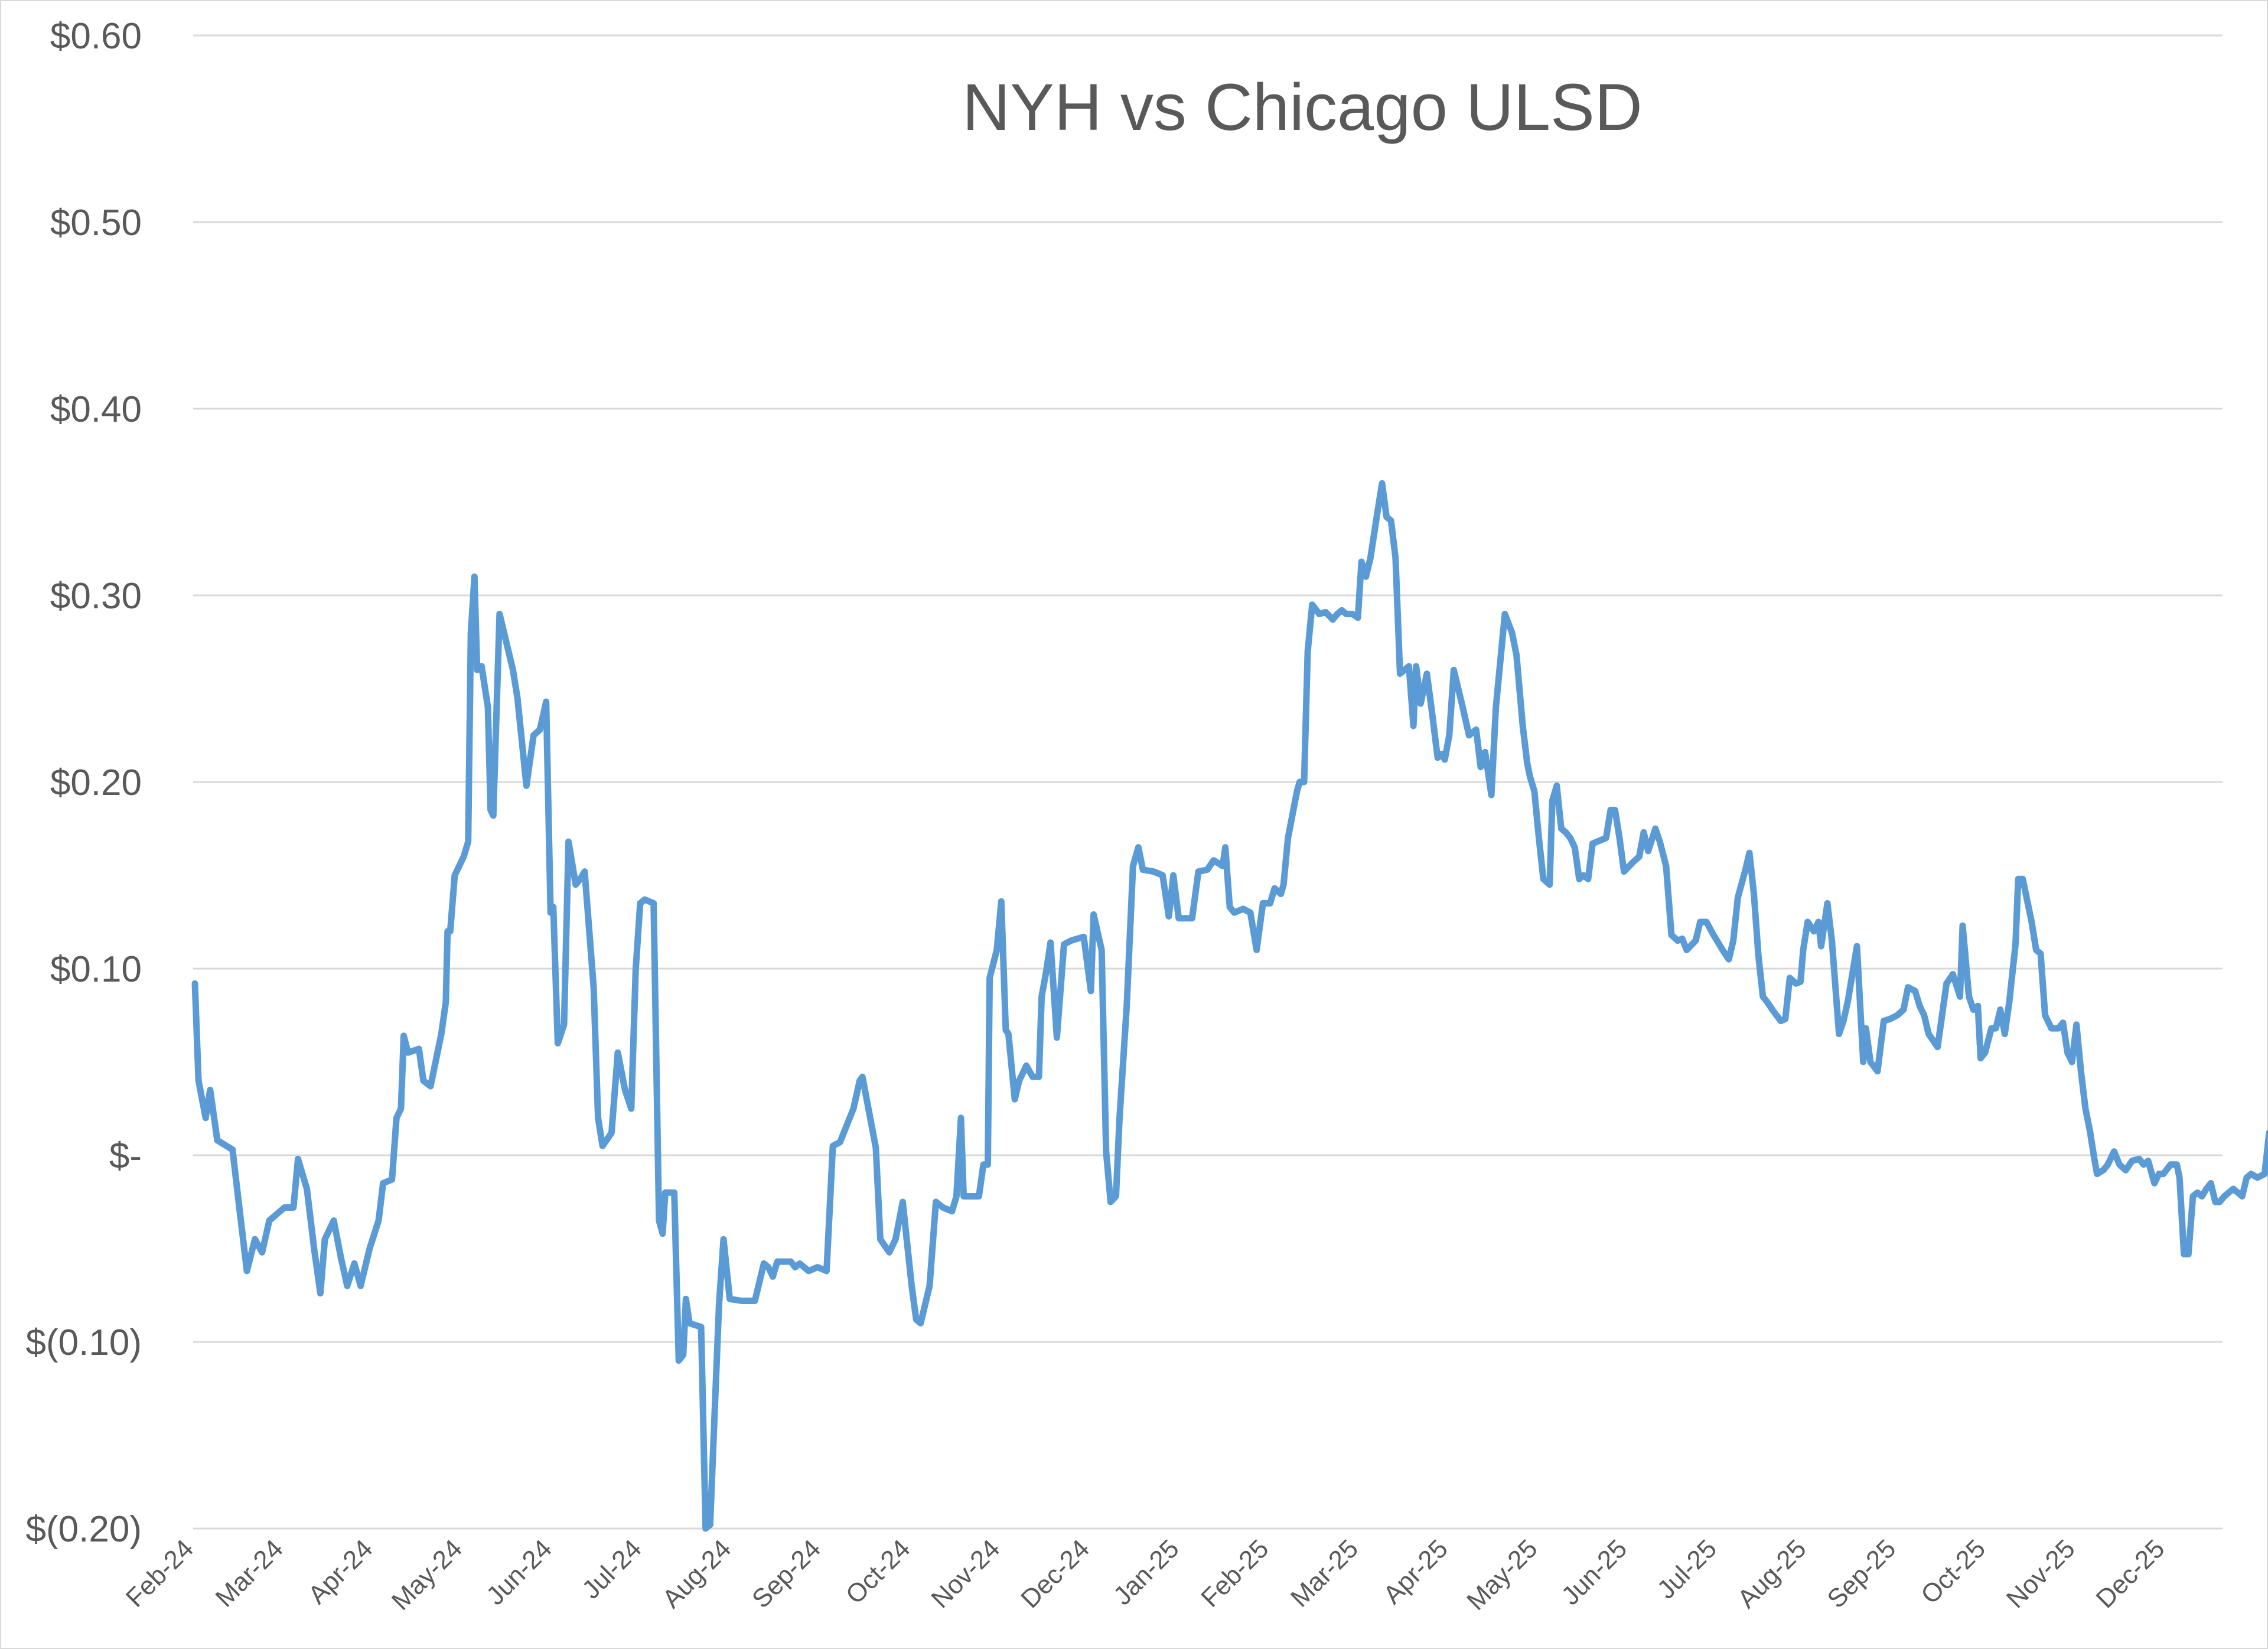  I want to click on x-tick-label: Mar-24, so click(249, 1573).